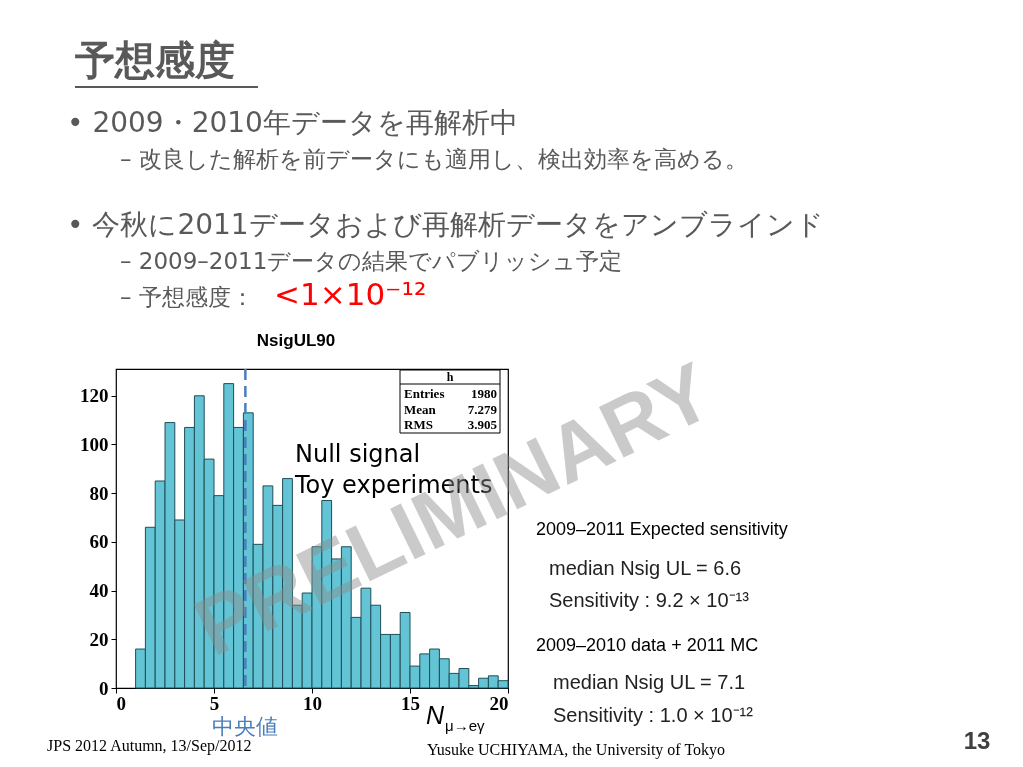 Image resolution: width=1023 pixels, height=767 pixels. What do you see at coordinates (410, 703) in the screenshot?
I see `x-tick-label: 15` at bounding box center [410, 703].